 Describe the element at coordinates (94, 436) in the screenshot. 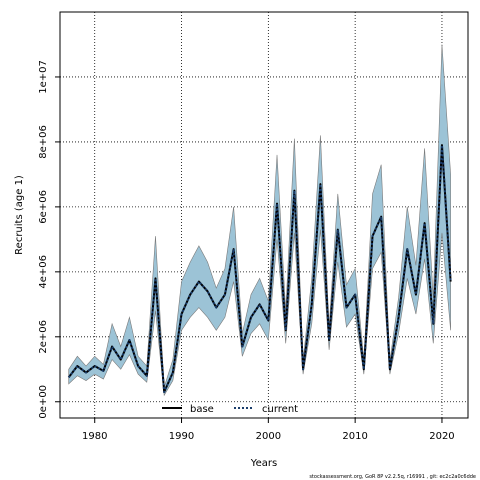

I see `x-tick-label: 1980` at that location.